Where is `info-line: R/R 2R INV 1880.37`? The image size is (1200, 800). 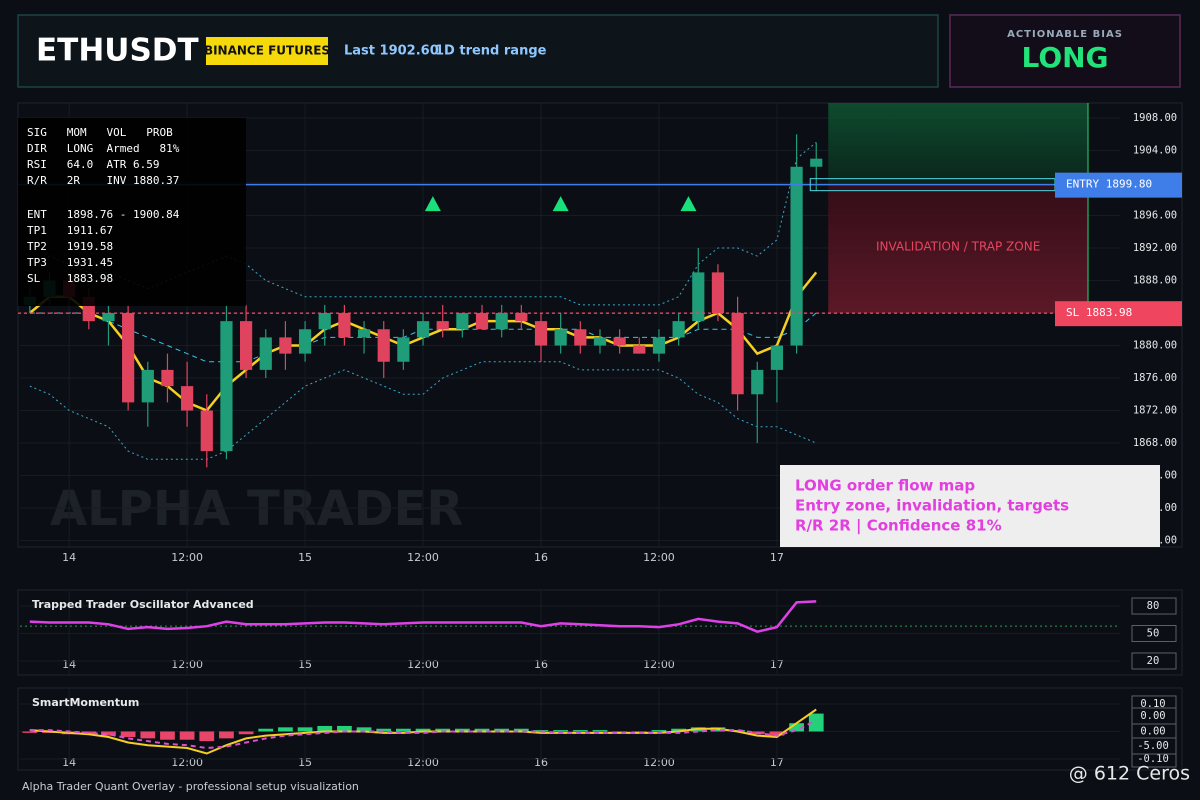 info-line: R/R 2R INV 1880.37 is located at coordinates (103, 180).